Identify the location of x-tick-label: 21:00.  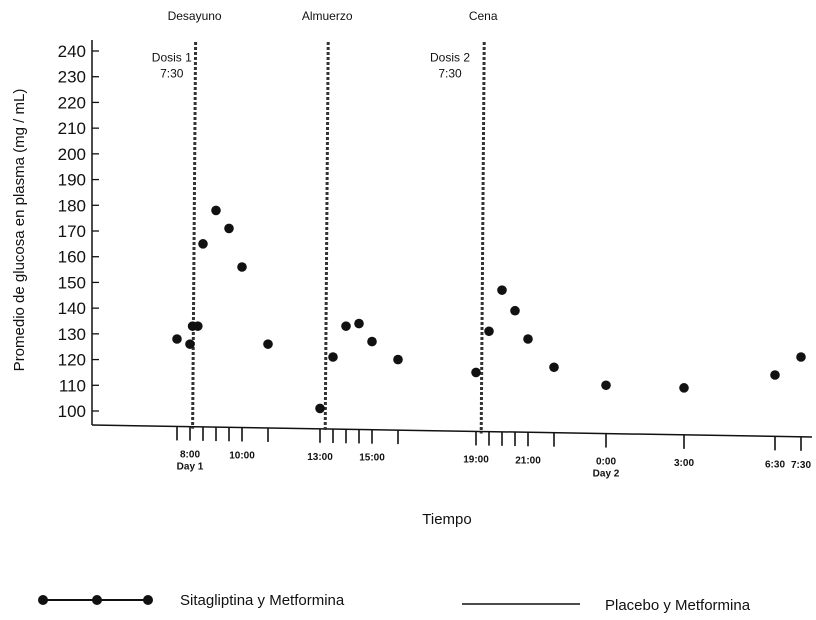
(528, 460).